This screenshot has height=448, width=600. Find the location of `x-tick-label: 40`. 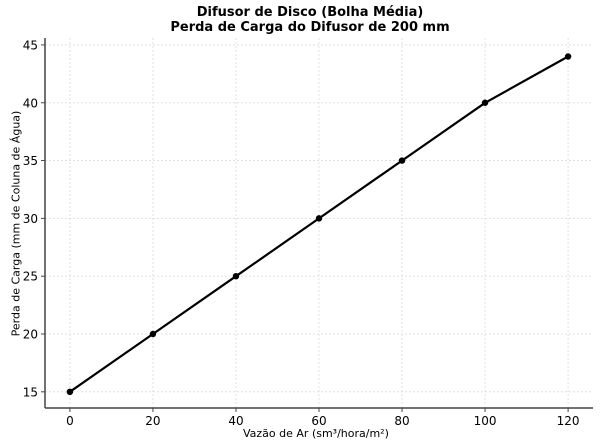

x-tick-label: 40 is located at coordinates (235, 421).